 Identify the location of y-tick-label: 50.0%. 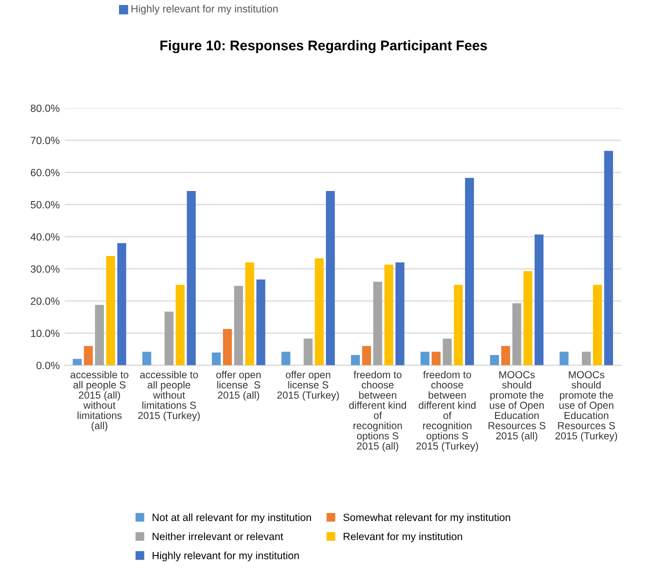
(45, 204).